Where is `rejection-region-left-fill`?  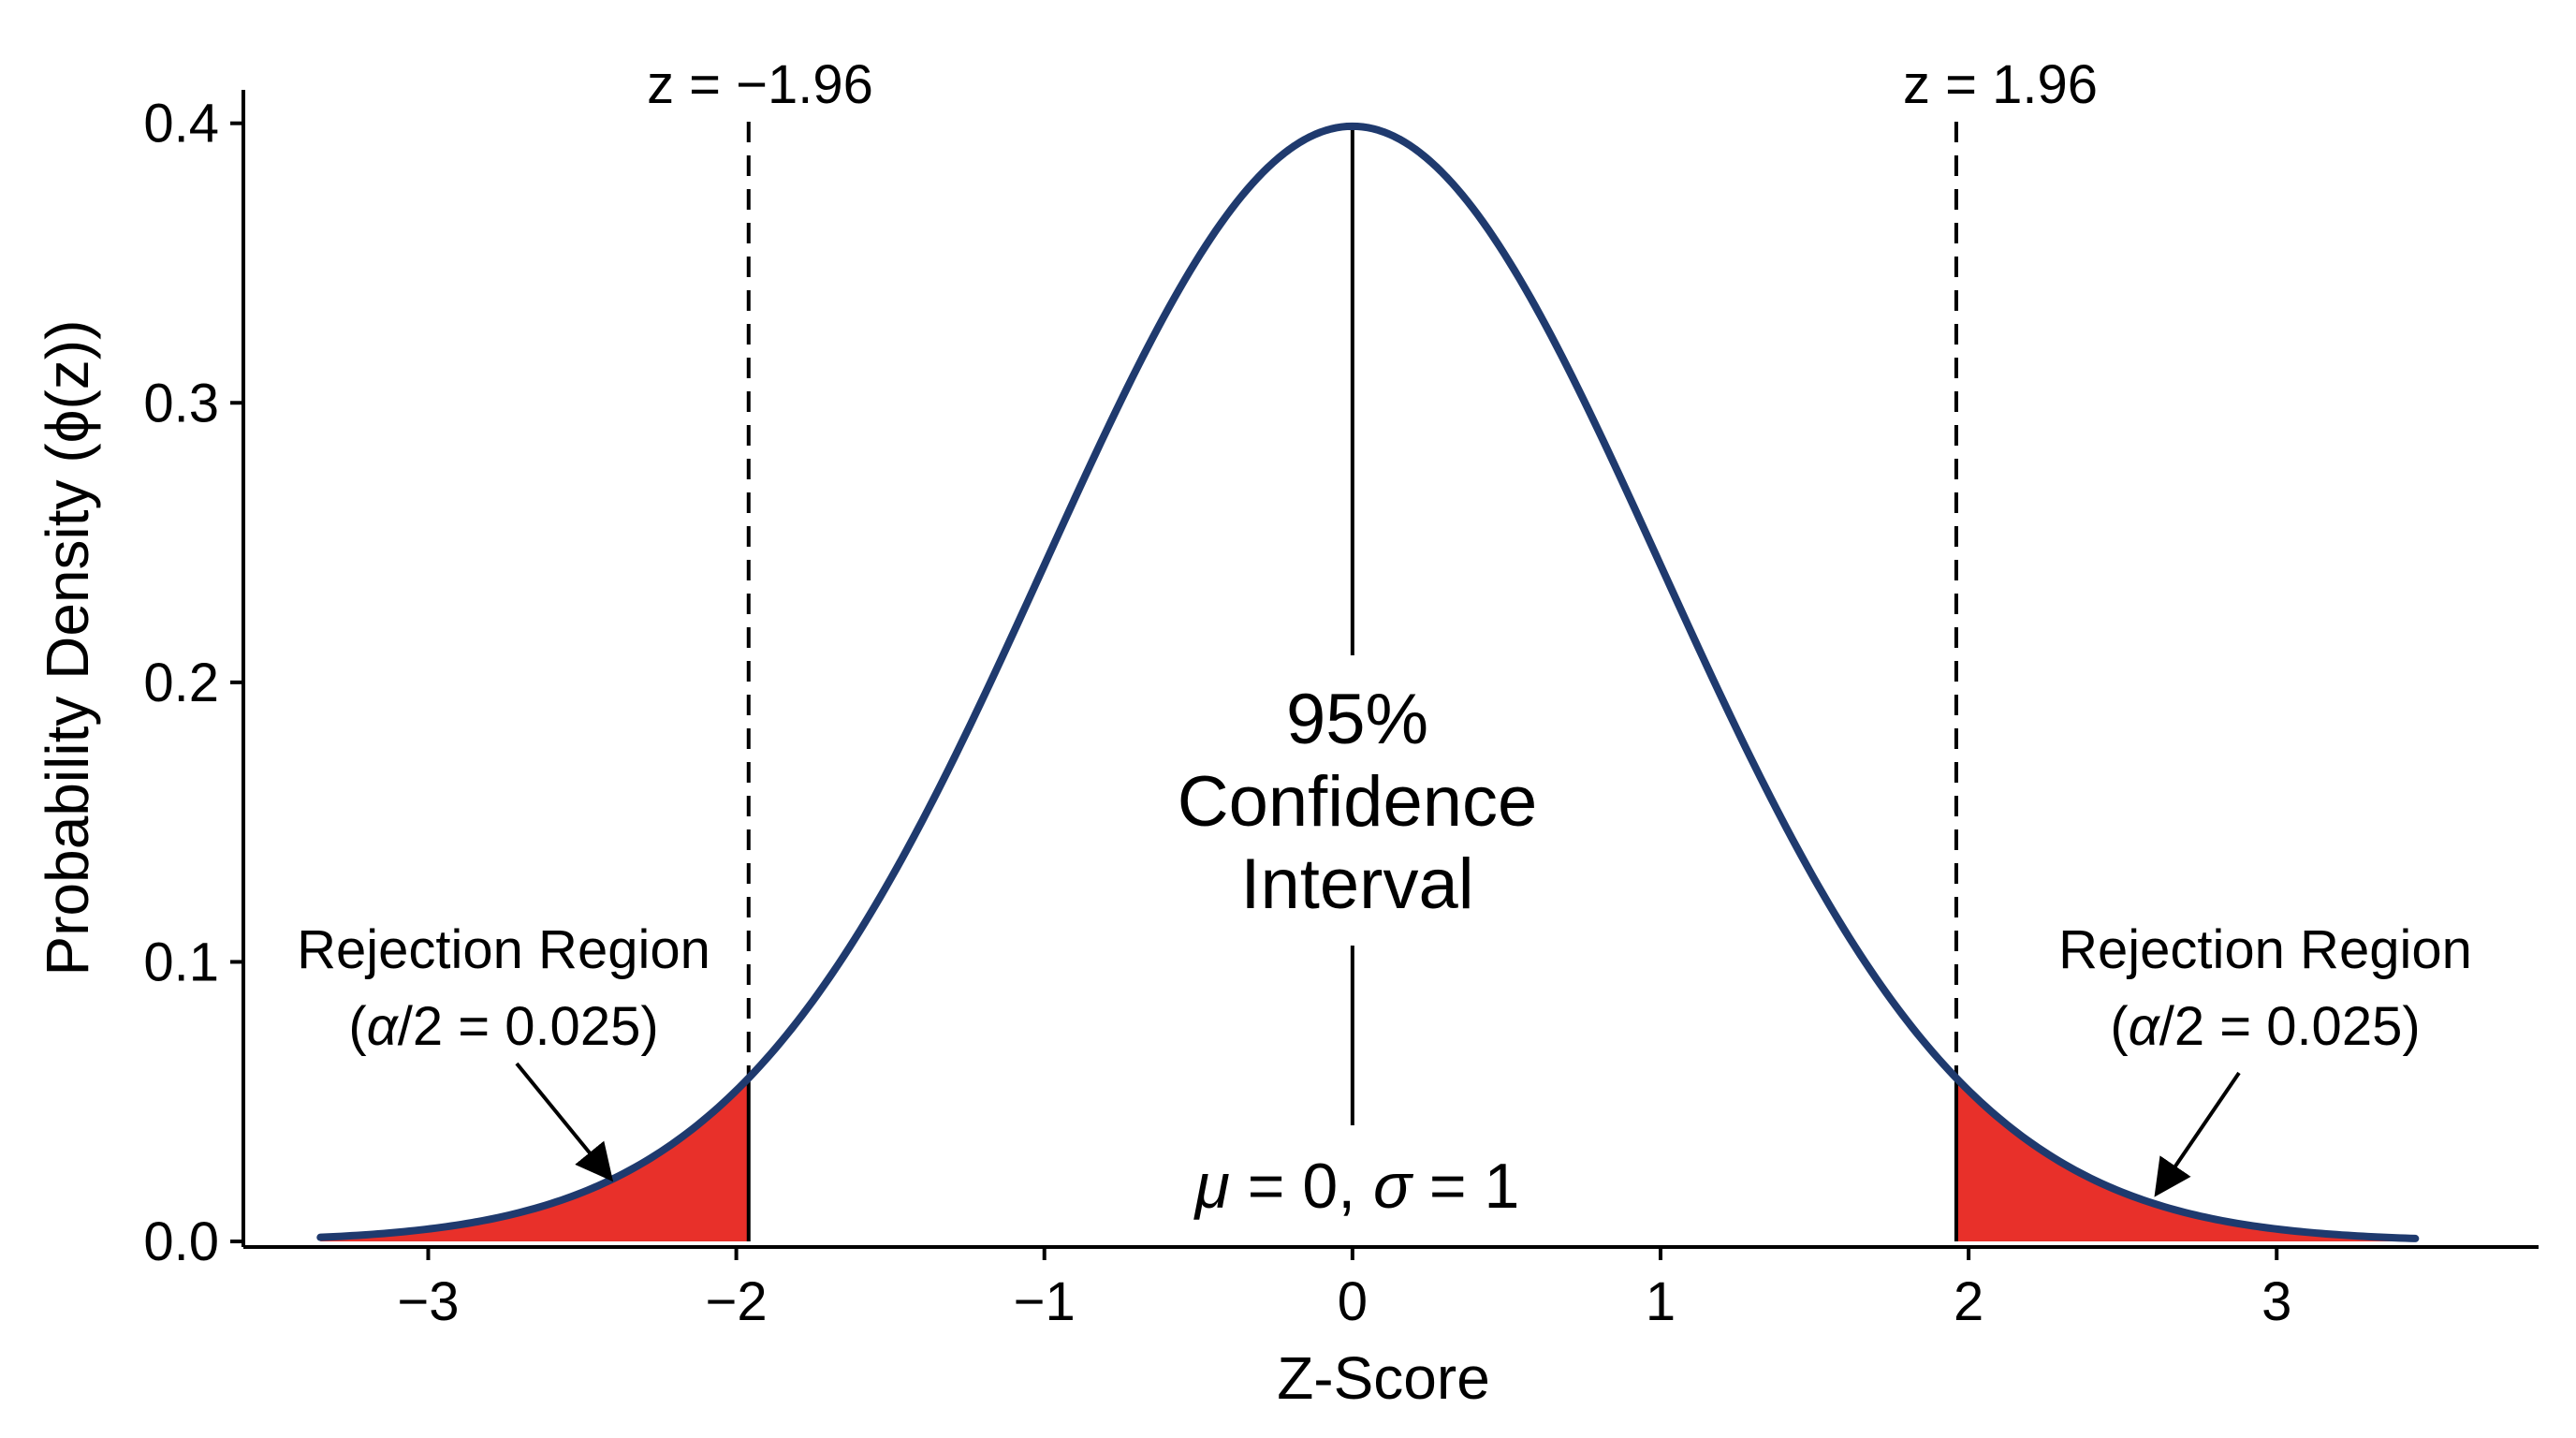 rejection-region-left-fill is located at coordinates (534, 1160).